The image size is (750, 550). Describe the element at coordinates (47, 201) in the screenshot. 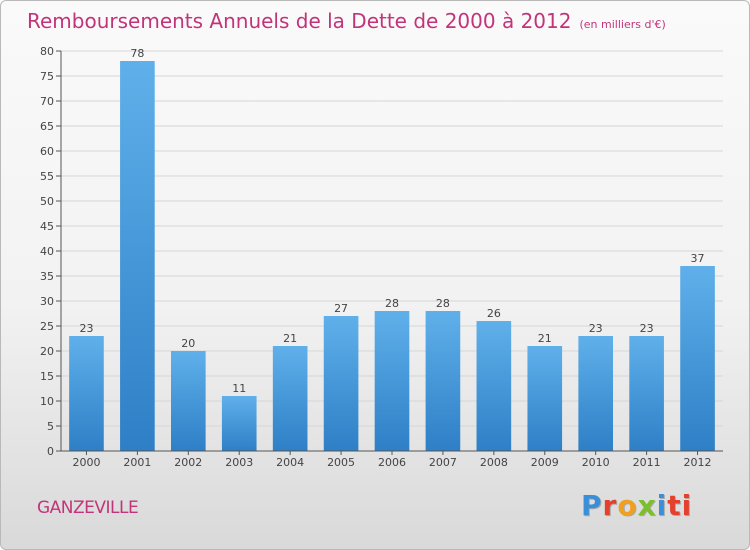

I see `y-tick-label: 50` at that location.